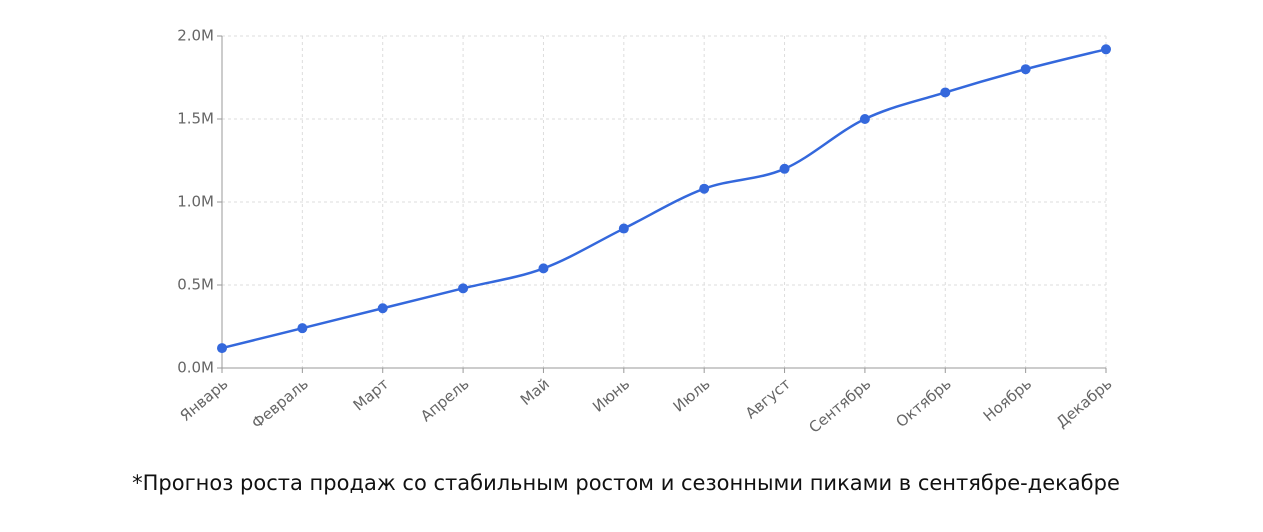 The width and height of the screenshot is (1263, 532). I want to click on x-tick-label: Октябрь, so click(923, 403).